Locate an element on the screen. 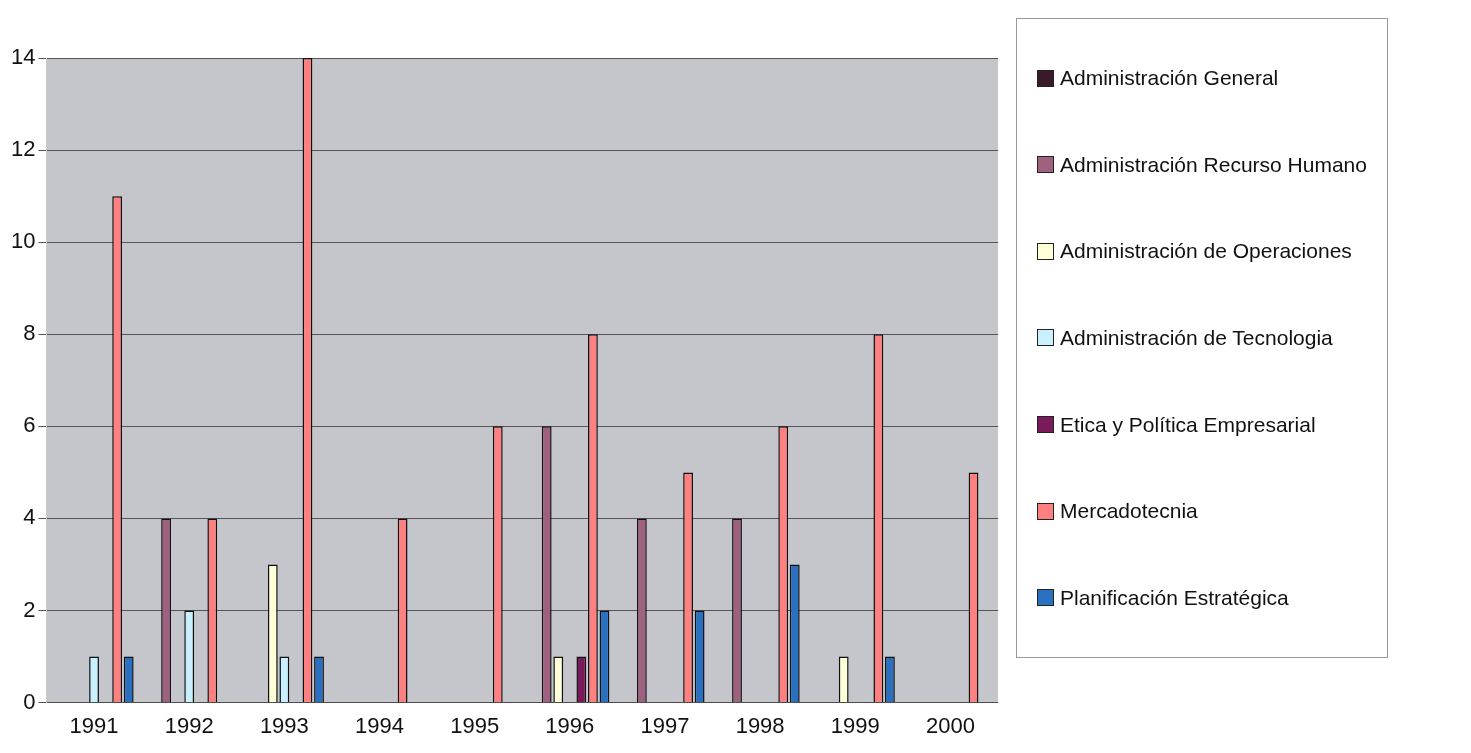 The width and height of the screenshot is (1471, 753). x-tick-label: 1996 is located at coordinates (570, 725).